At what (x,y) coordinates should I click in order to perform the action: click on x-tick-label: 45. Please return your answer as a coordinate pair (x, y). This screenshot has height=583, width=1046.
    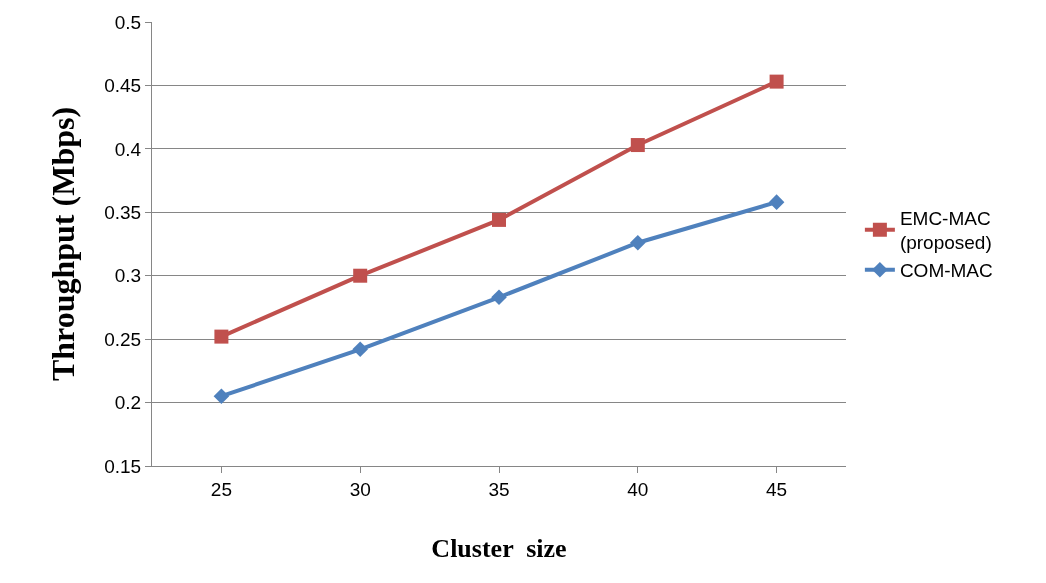
    Looking at the image, I should click on (777, 489).